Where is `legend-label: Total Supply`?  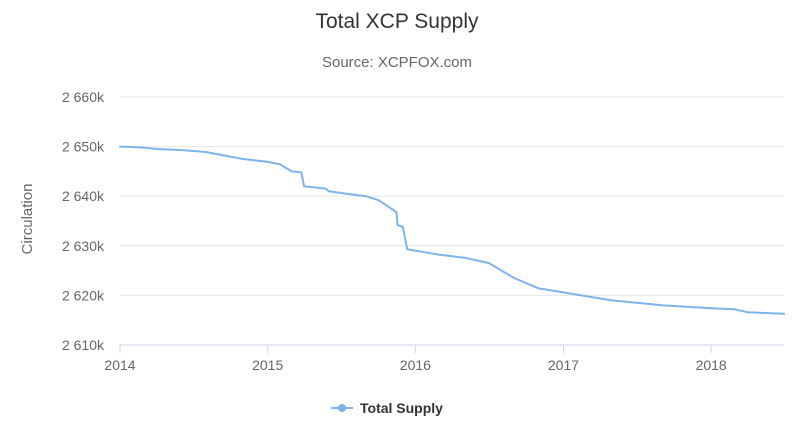
legend-label: Total Supply is located at coordinates (401, 408).